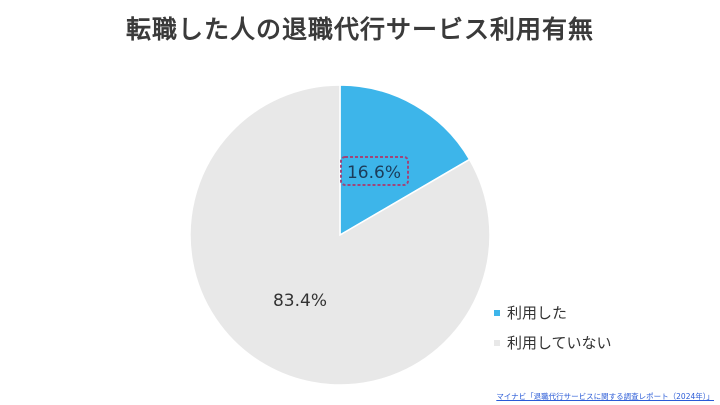 The height and width of the screenshot is (405, 720). I want to click on legend-label: 利用した, so click(537, 313).